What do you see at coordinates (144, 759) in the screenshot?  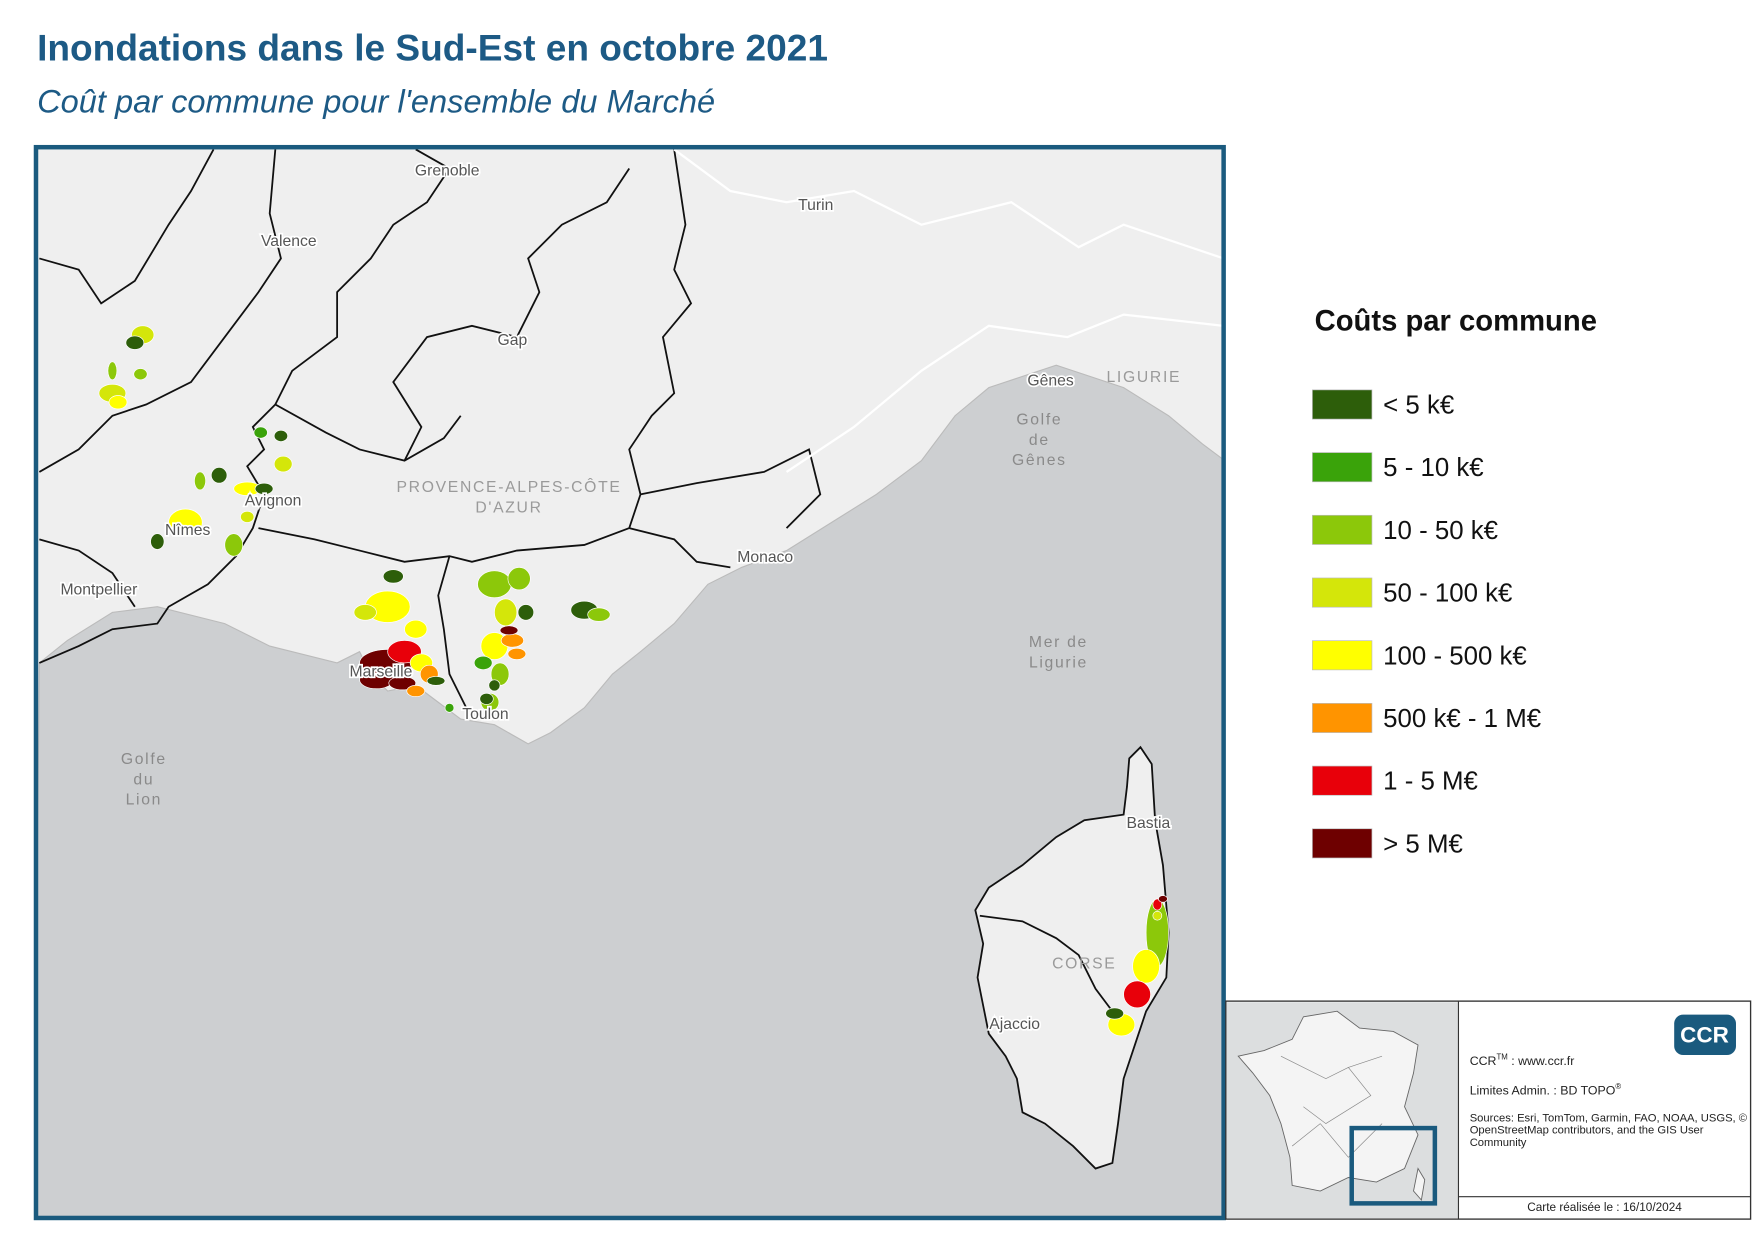 I see `sea-label: Golfe` at bounding box center [144, 759].